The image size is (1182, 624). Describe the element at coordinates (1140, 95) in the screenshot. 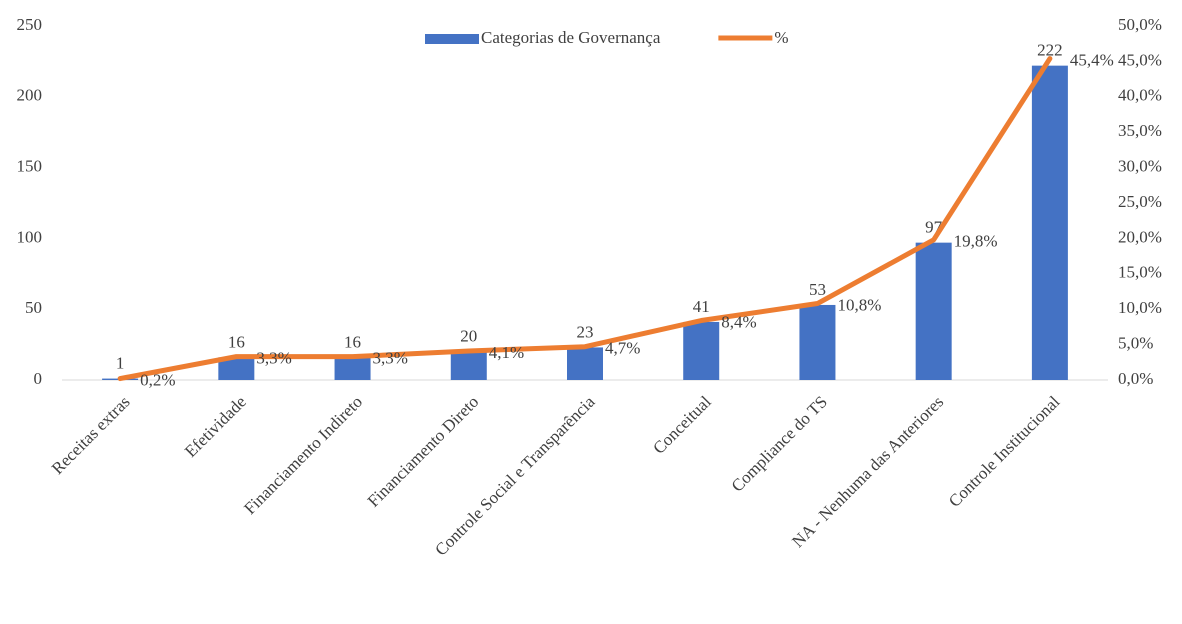

I see `y2-tick-label: 40,0%` at that location.